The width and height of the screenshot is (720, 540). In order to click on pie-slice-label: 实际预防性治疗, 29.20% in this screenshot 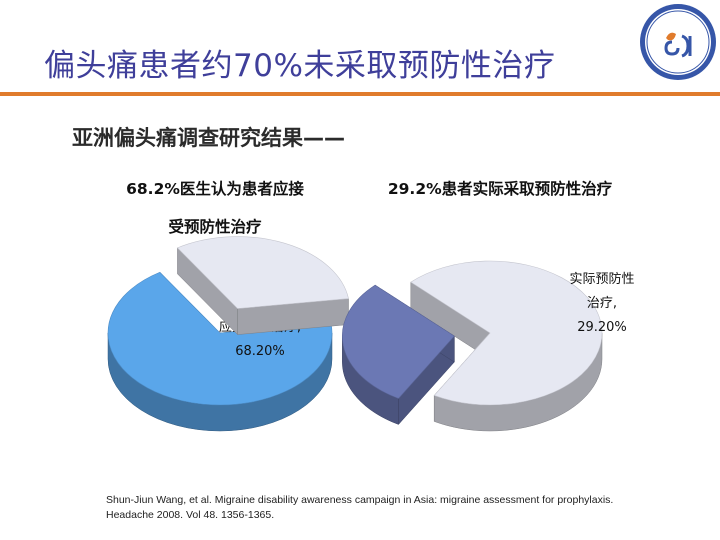, I will do `click(601, 303)`.